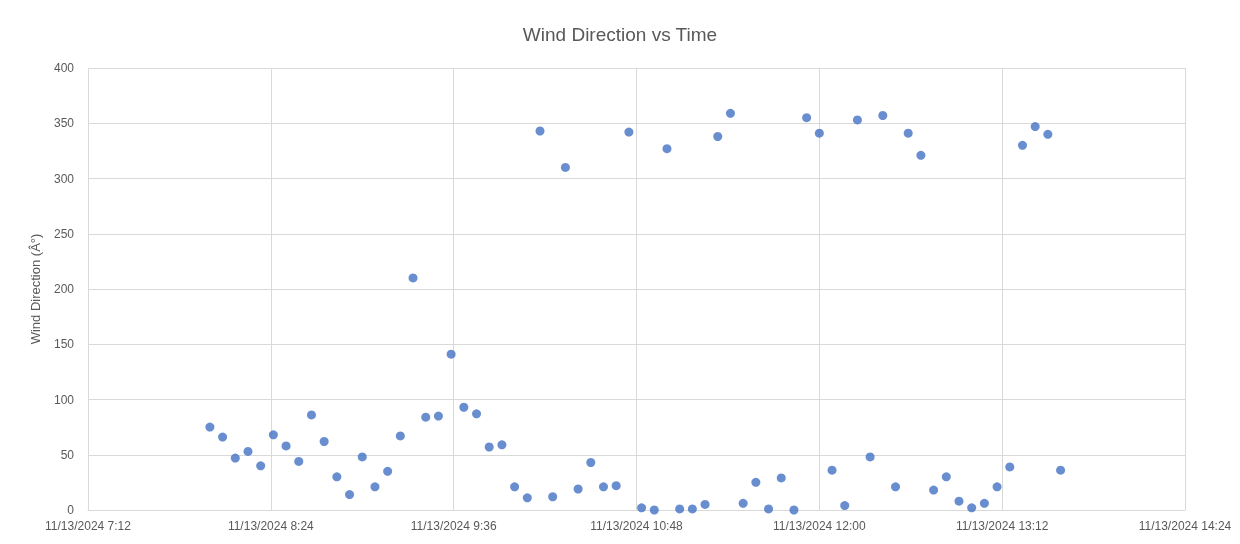 This screenshot has height=544, width=1240. I want to click on x-tick-label: 11/13/2024 12:00, so click(819, 526).